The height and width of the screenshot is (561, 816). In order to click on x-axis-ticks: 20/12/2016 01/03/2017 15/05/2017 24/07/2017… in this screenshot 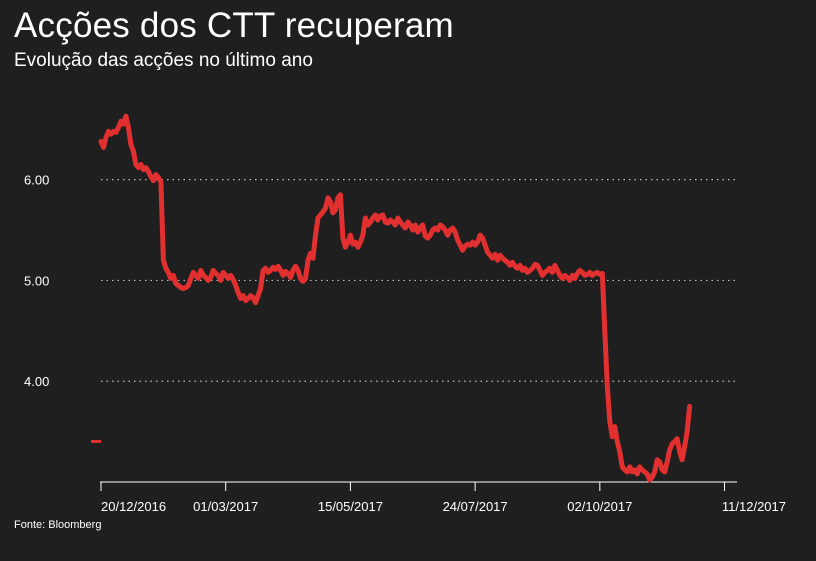, I will do `click(443, 498)`.